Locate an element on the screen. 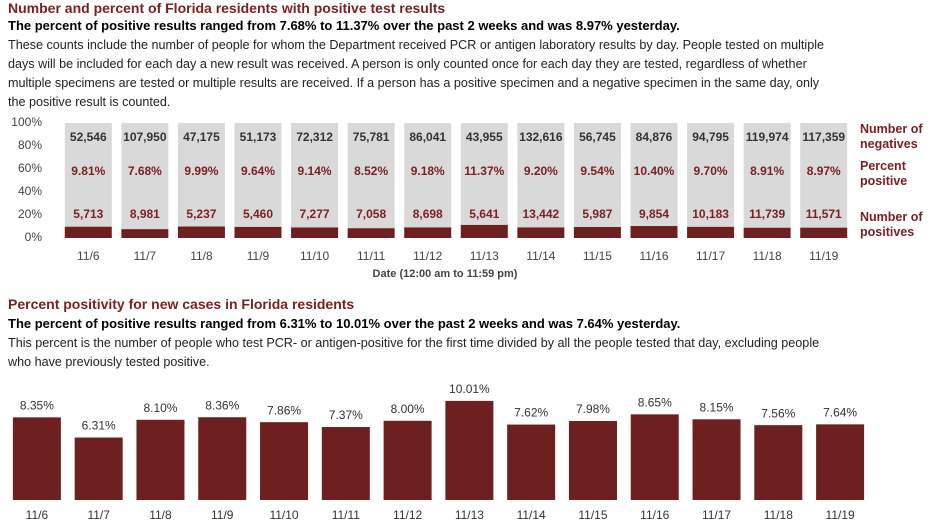 The image size is (932, 524). y-tick-label: 0% is located at coordinates (34, 237).